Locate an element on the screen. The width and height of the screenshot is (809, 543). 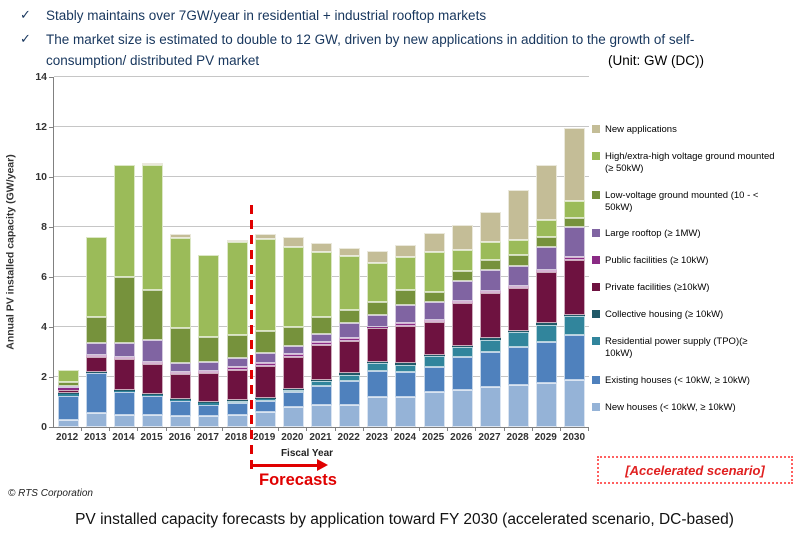
legend-item: New applications is located at coordinates (698, 130).